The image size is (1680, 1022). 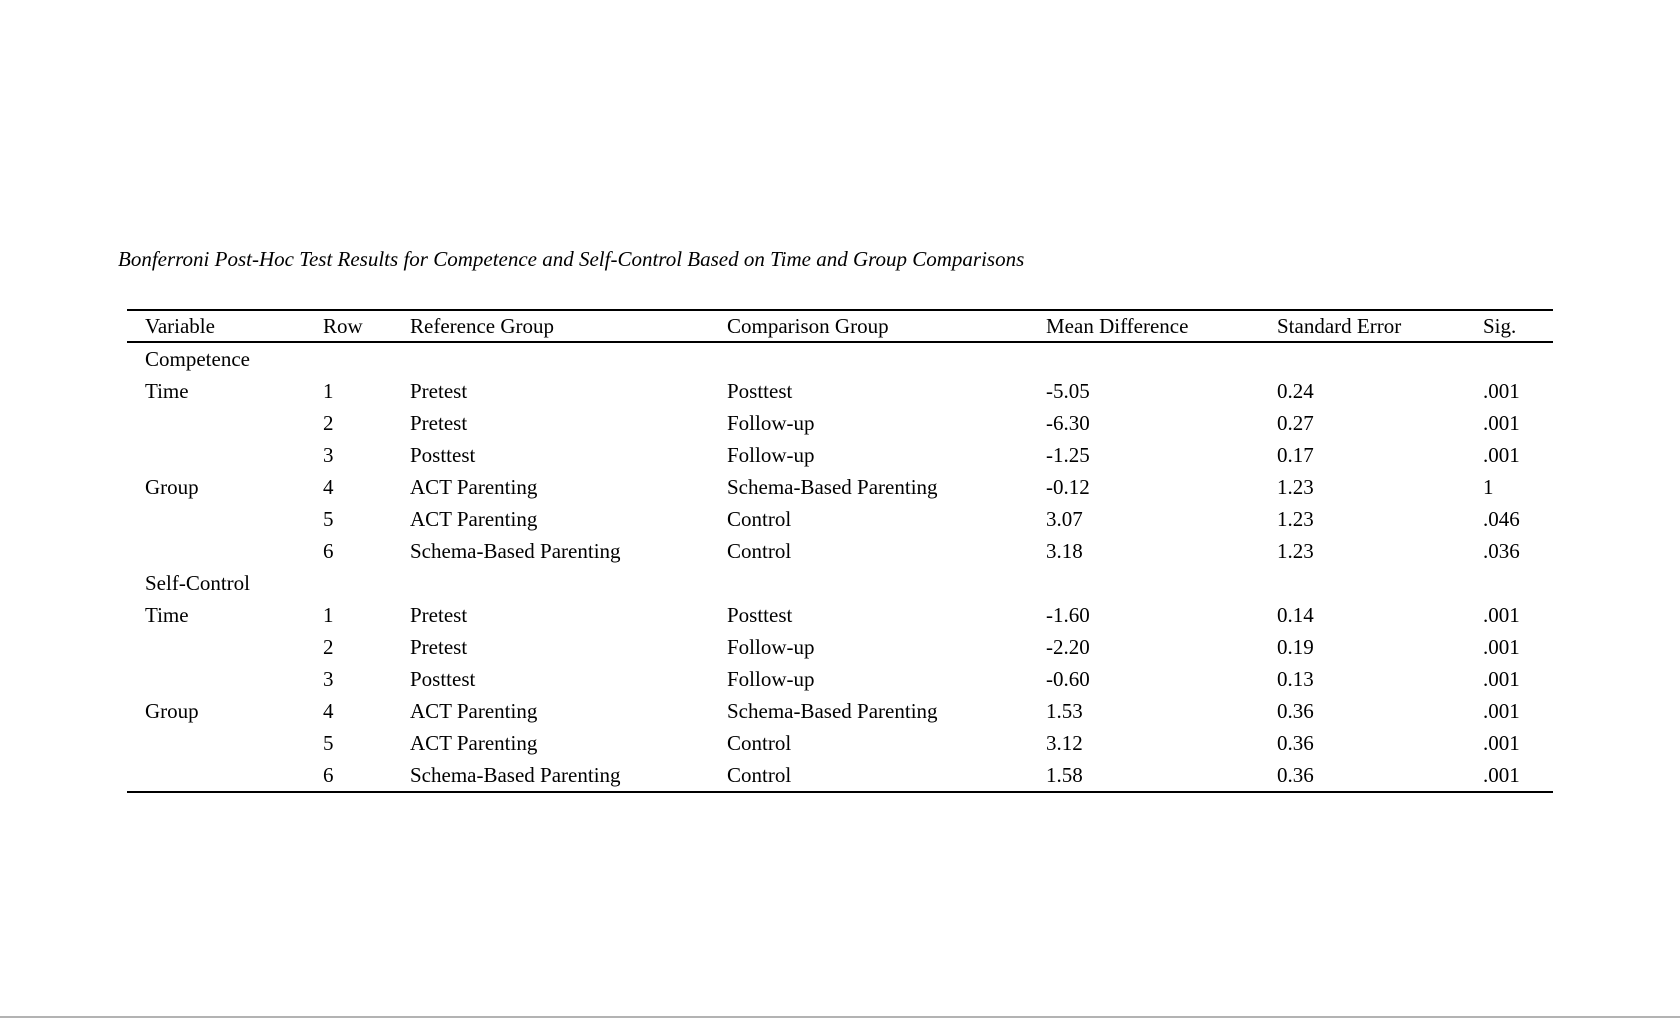 I want to click on cell-mean-difference: 3.18, so click(x=1064, y=551).